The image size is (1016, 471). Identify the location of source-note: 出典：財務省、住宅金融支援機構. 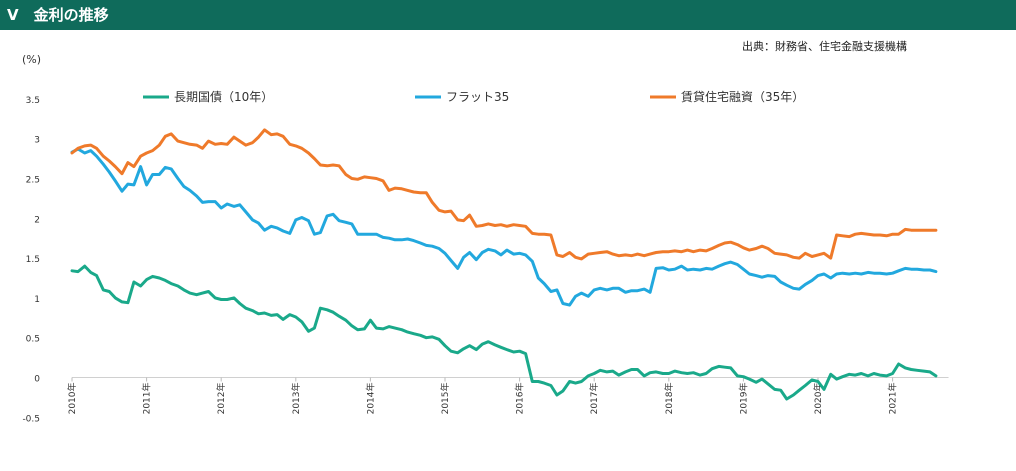
(824, 46).